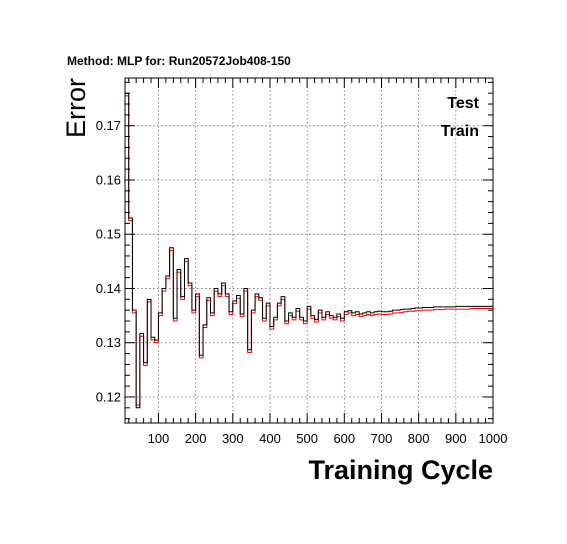 This screenshot has width=567, height=544. What do you see at coordinates (179, 61) in the screenshot?
I see `chart-title: Method: MLP for: Run20572Job408-150` at bounding box center [179, 61].